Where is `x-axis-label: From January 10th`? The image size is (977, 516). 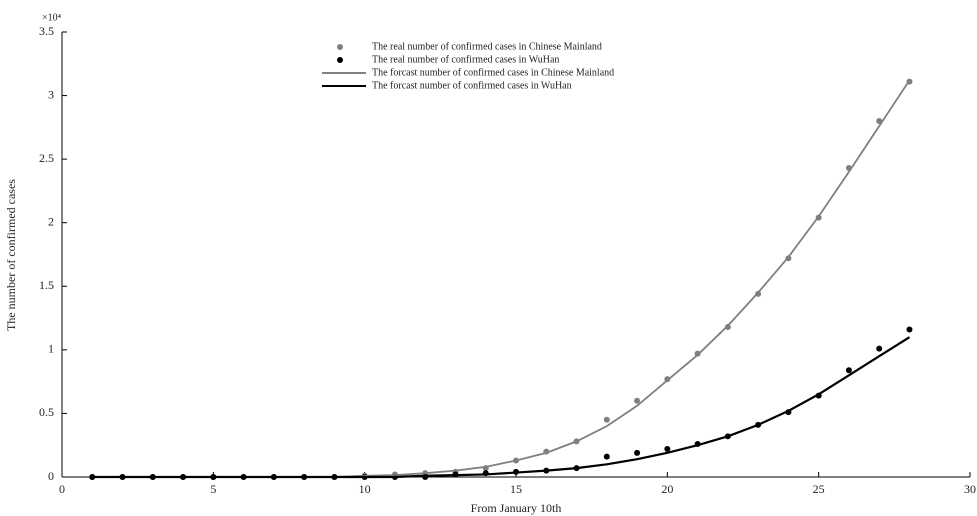
x-axis-label: From January 10th is located at coordinates (516, 508).